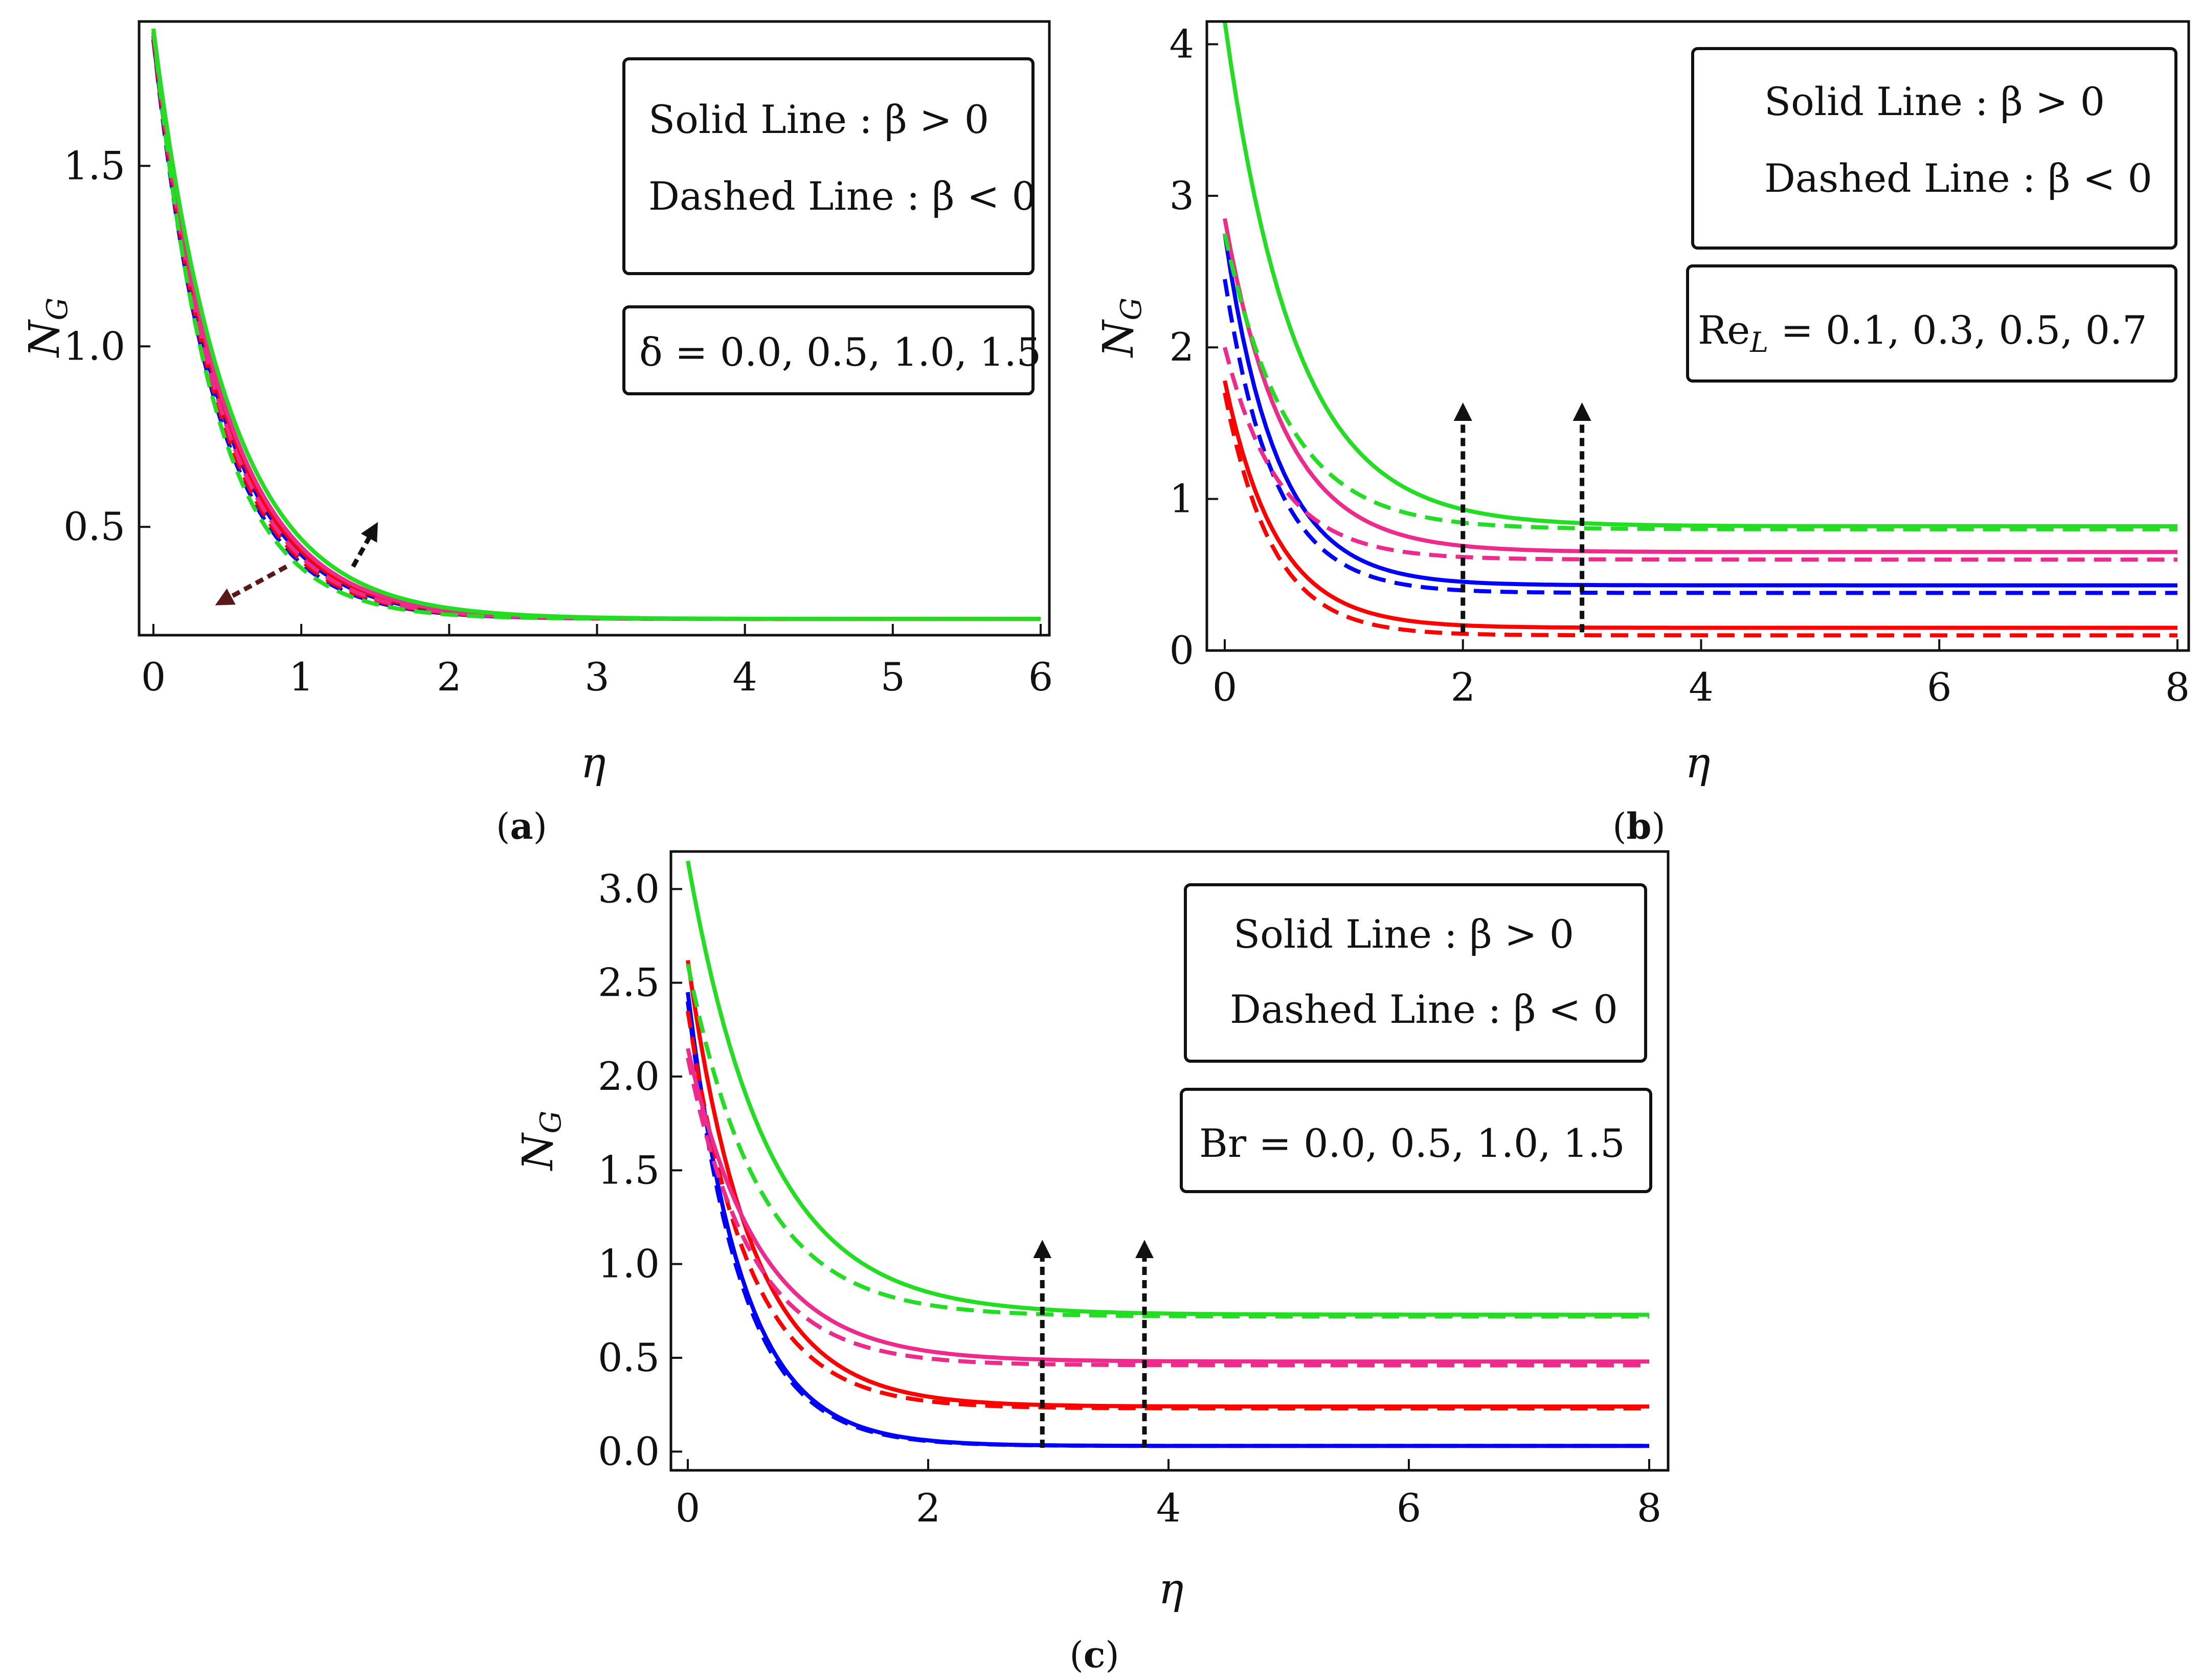 The height and width of the screenshot is (1680, 2202). Describe the element at coordinates (629, 1357) in the screenshot. I see `y-tick-label-c: 0.5` at that location.